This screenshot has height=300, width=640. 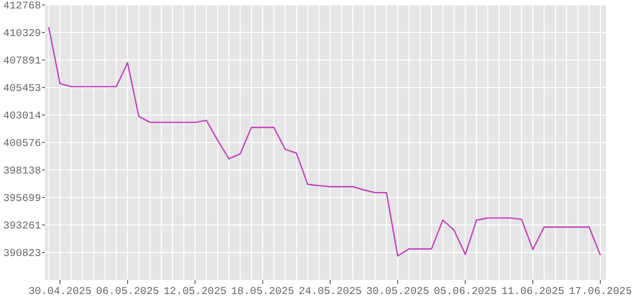 I want to click on y-tick-label: 400576, so click(x=22, y=144).